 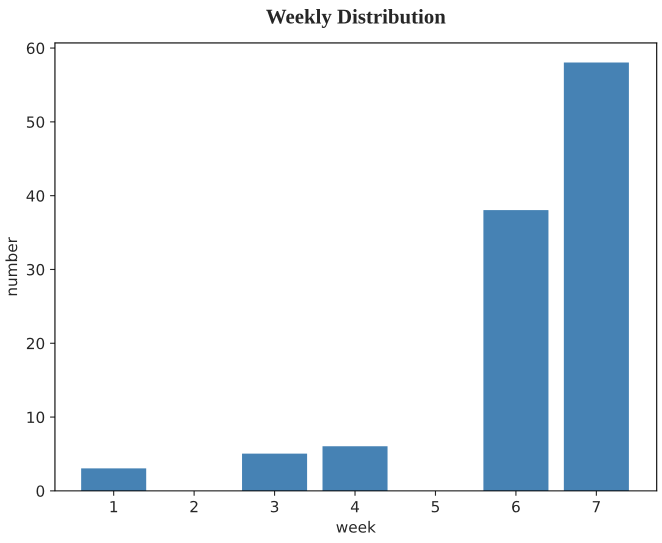 I want to click on x-tick-label: 2, so click(x=194, y=506).